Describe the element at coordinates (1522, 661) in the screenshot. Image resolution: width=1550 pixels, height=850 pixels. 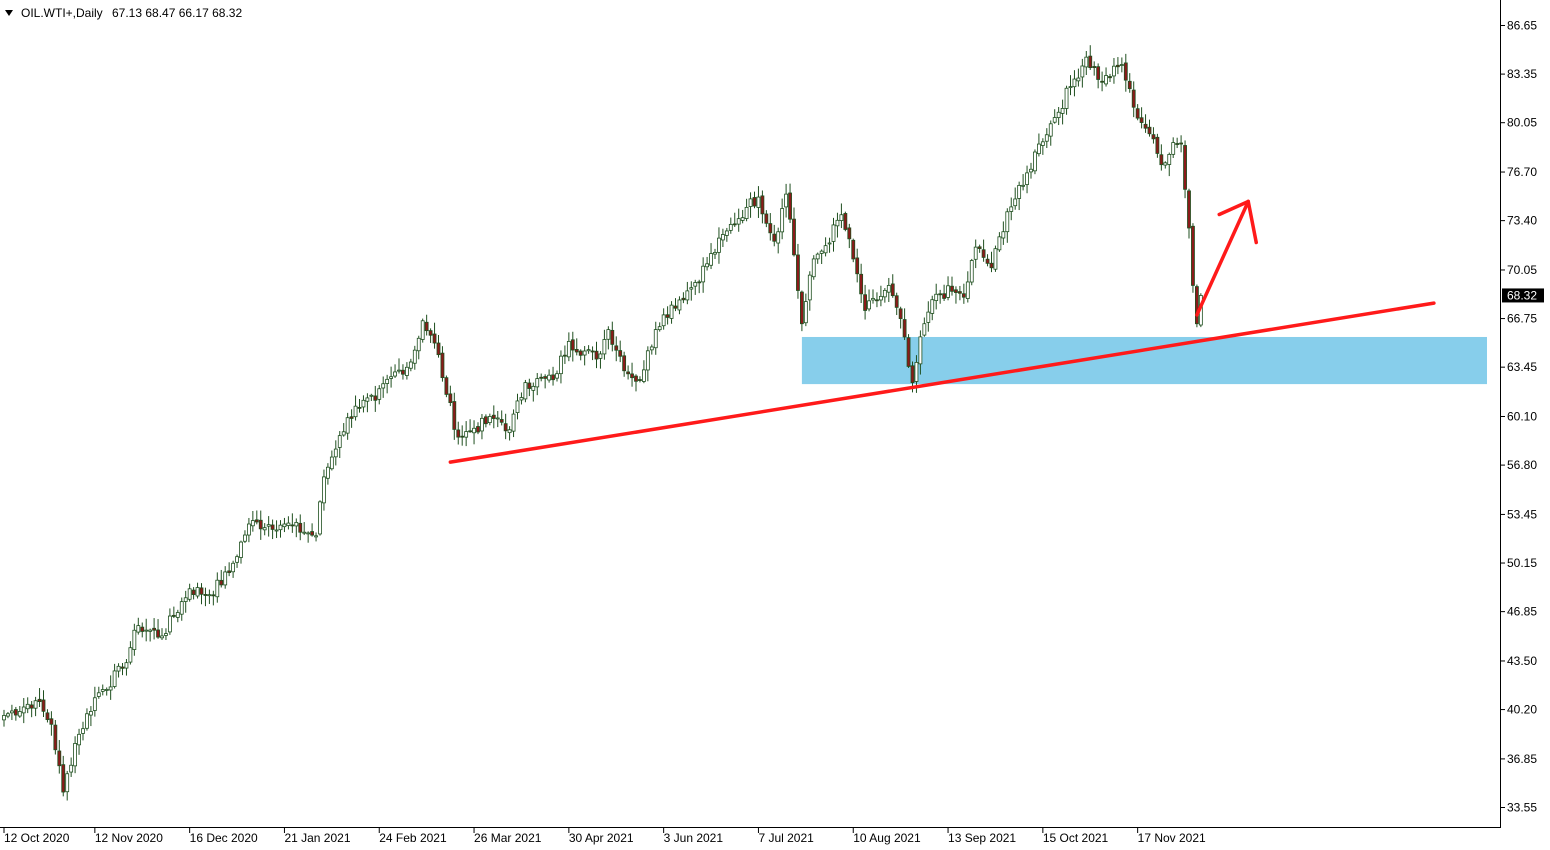
I see `price-tick-label: 43.50` at that location.